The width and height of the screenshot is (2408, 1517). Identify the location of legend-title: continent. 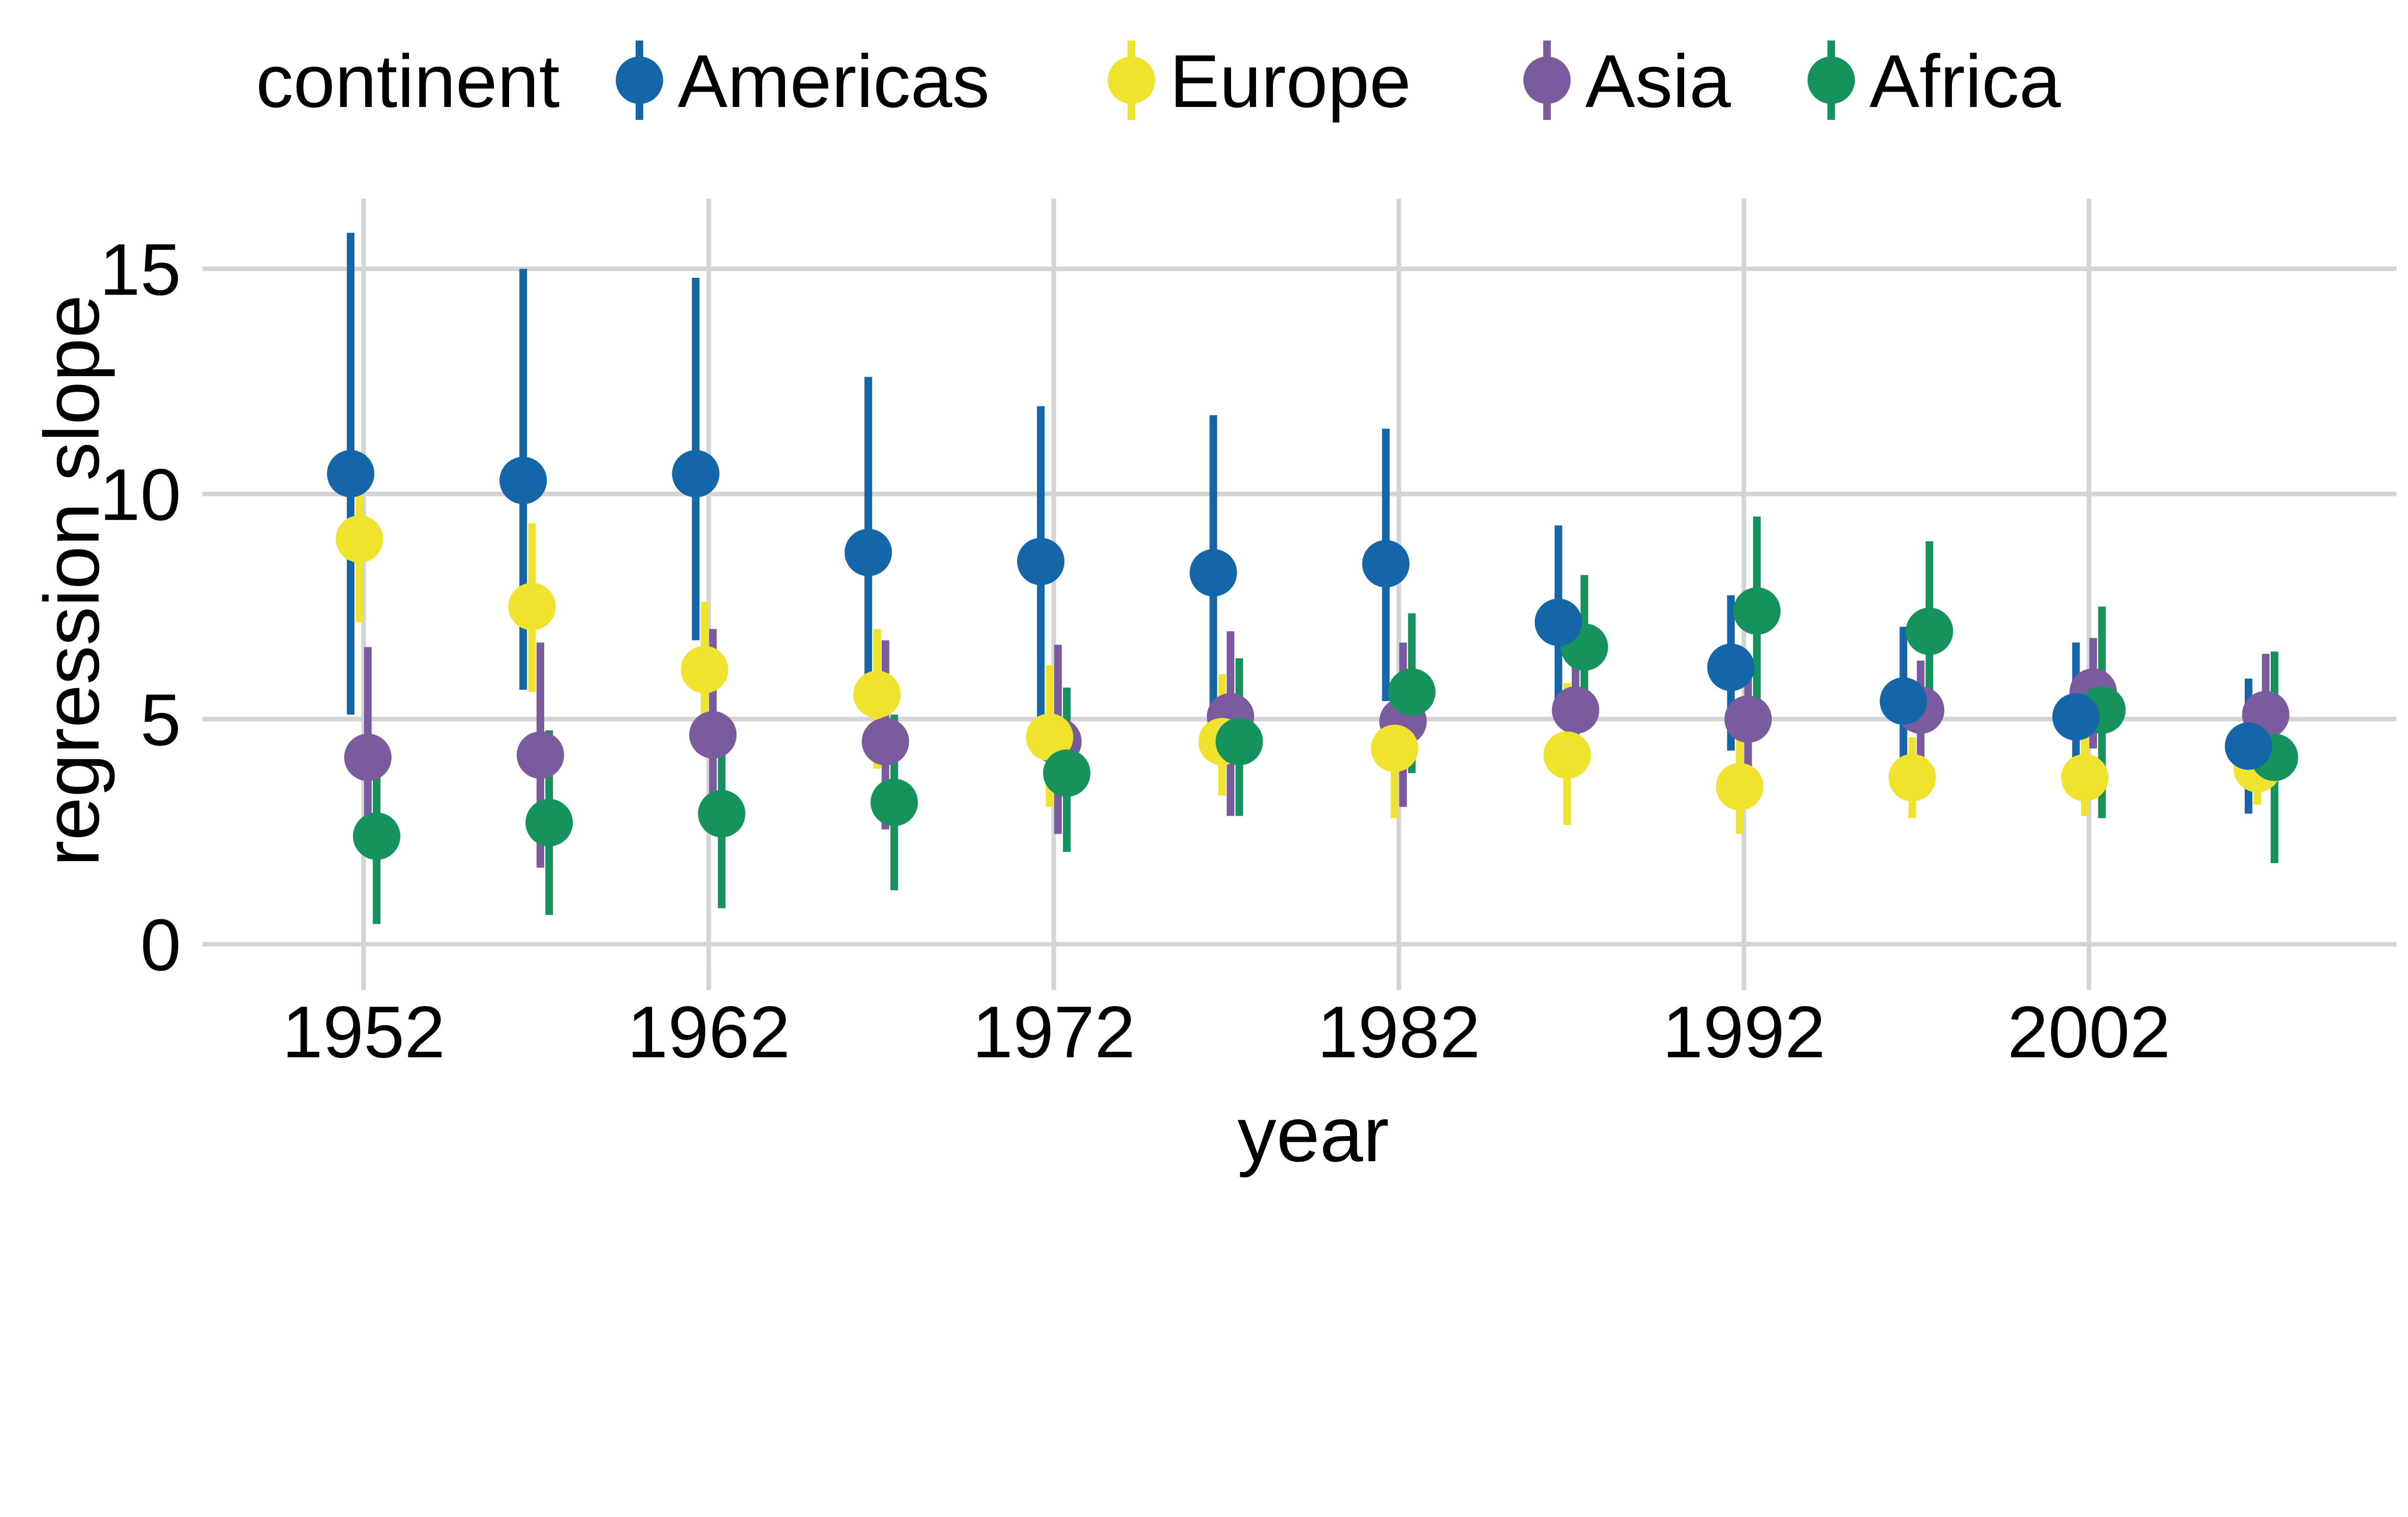
(408, 81).